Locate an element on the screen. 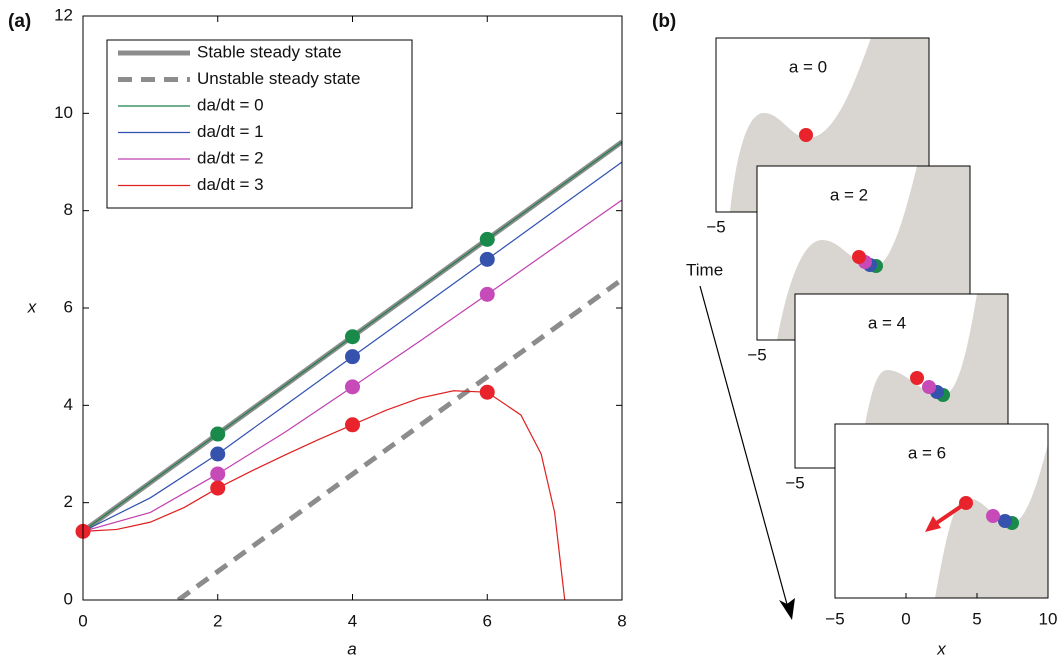  panel-frame is located at coordinates (941, 511).